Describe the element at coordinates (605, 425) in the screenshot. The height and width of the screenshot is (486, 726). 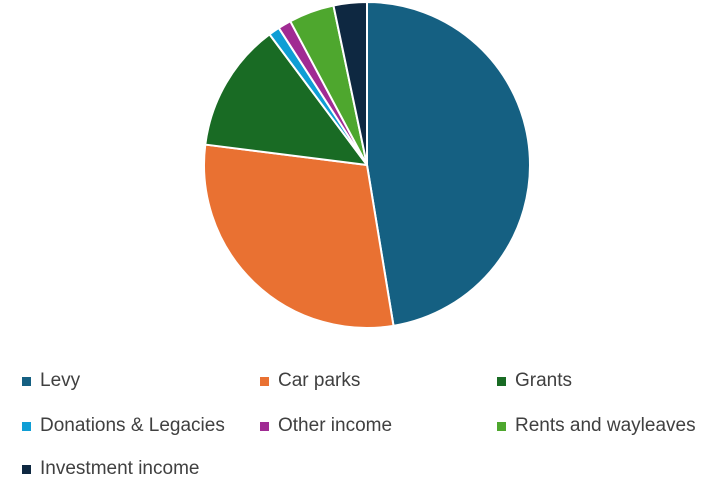
I see `legend-label: Rents and wayleaves` at that location.